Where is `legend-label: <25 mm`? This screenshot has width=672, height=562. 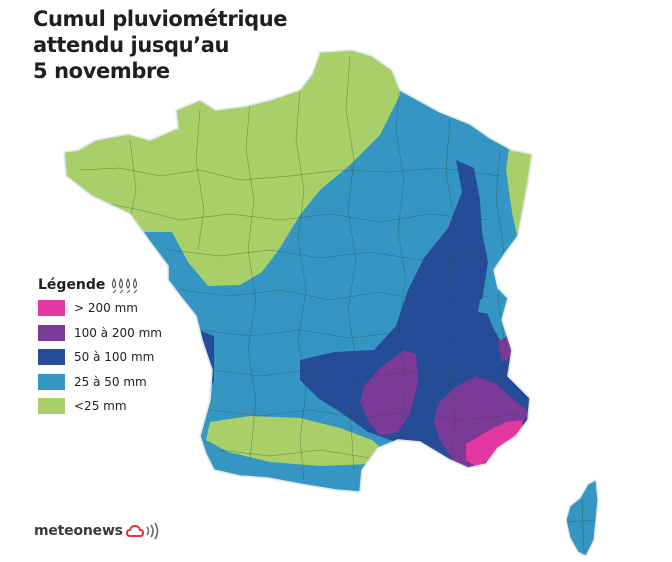 legend-label: <25 mm is located at coordinates (100, 406).